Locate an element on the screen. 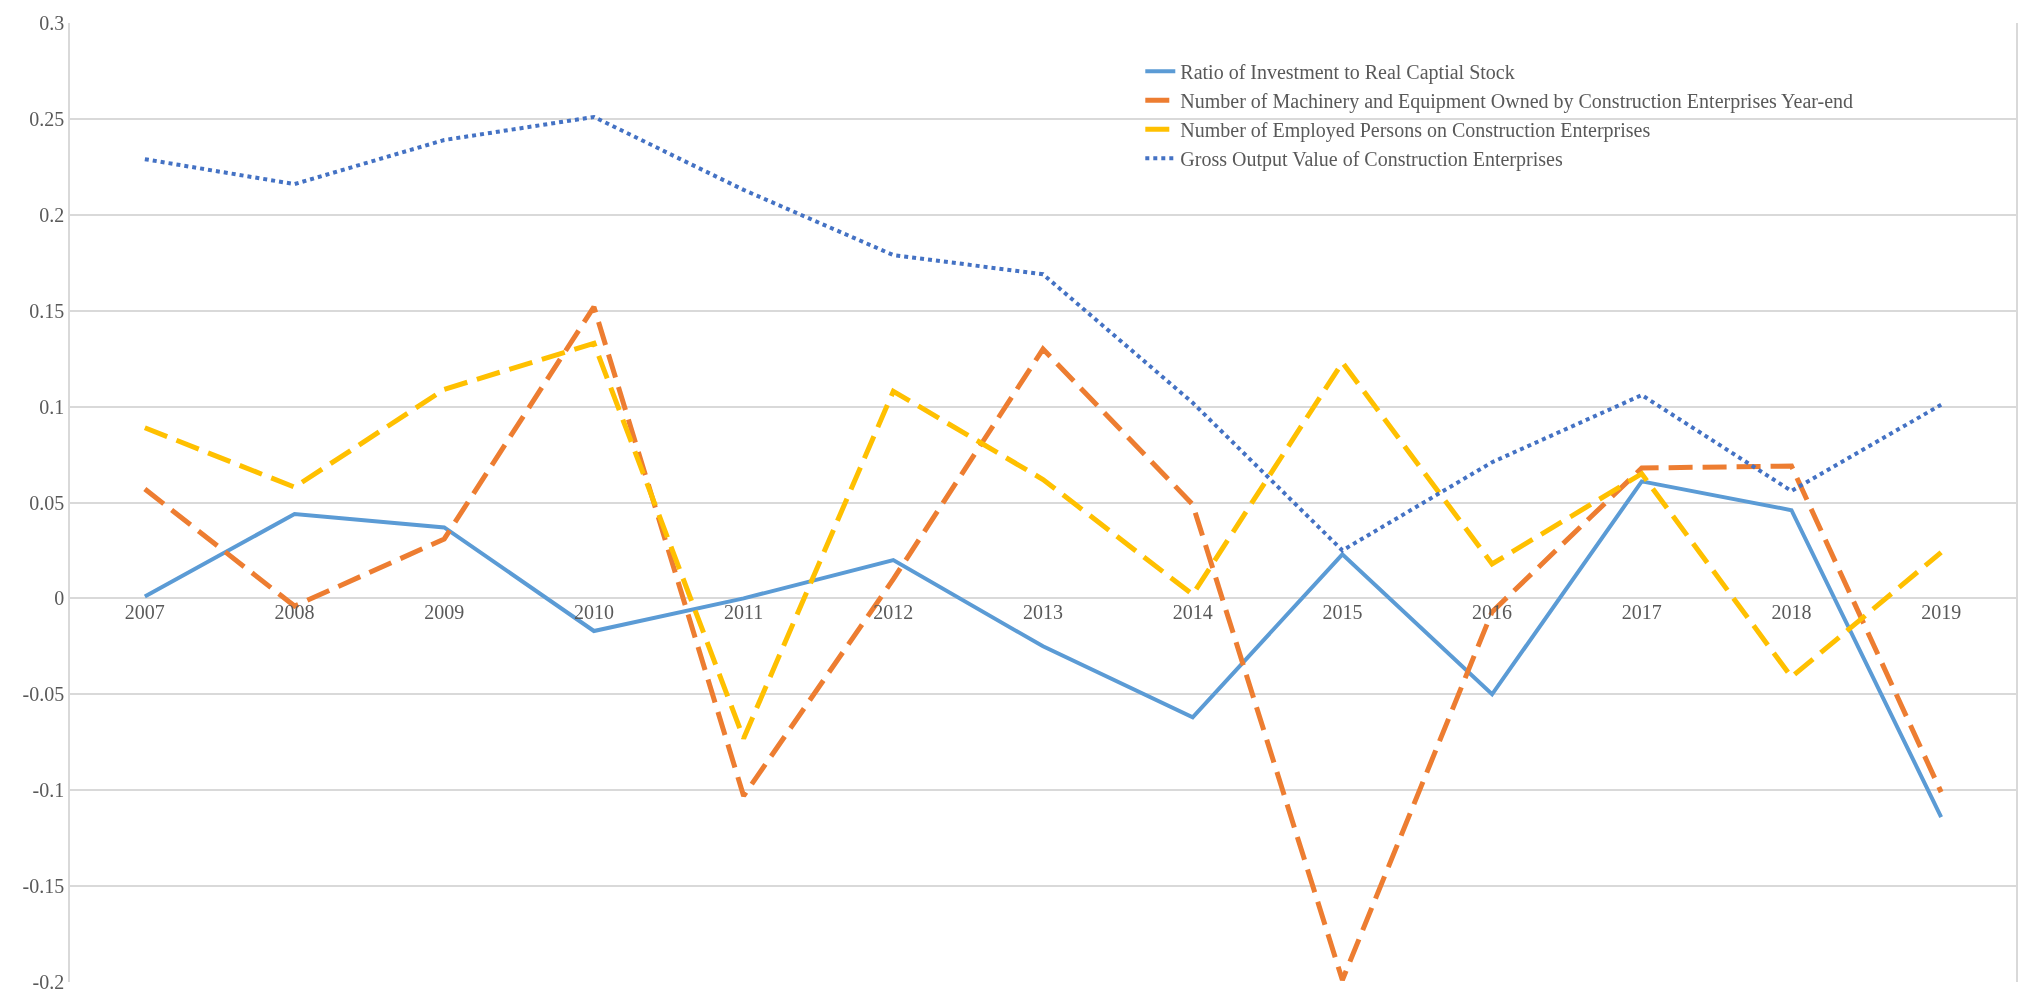 Image resolution: width=2036 pixels, height=1005 pixels. legend-label: Number of Employed Persons on Construction Enterprises is located at coordinates (1415, 131).